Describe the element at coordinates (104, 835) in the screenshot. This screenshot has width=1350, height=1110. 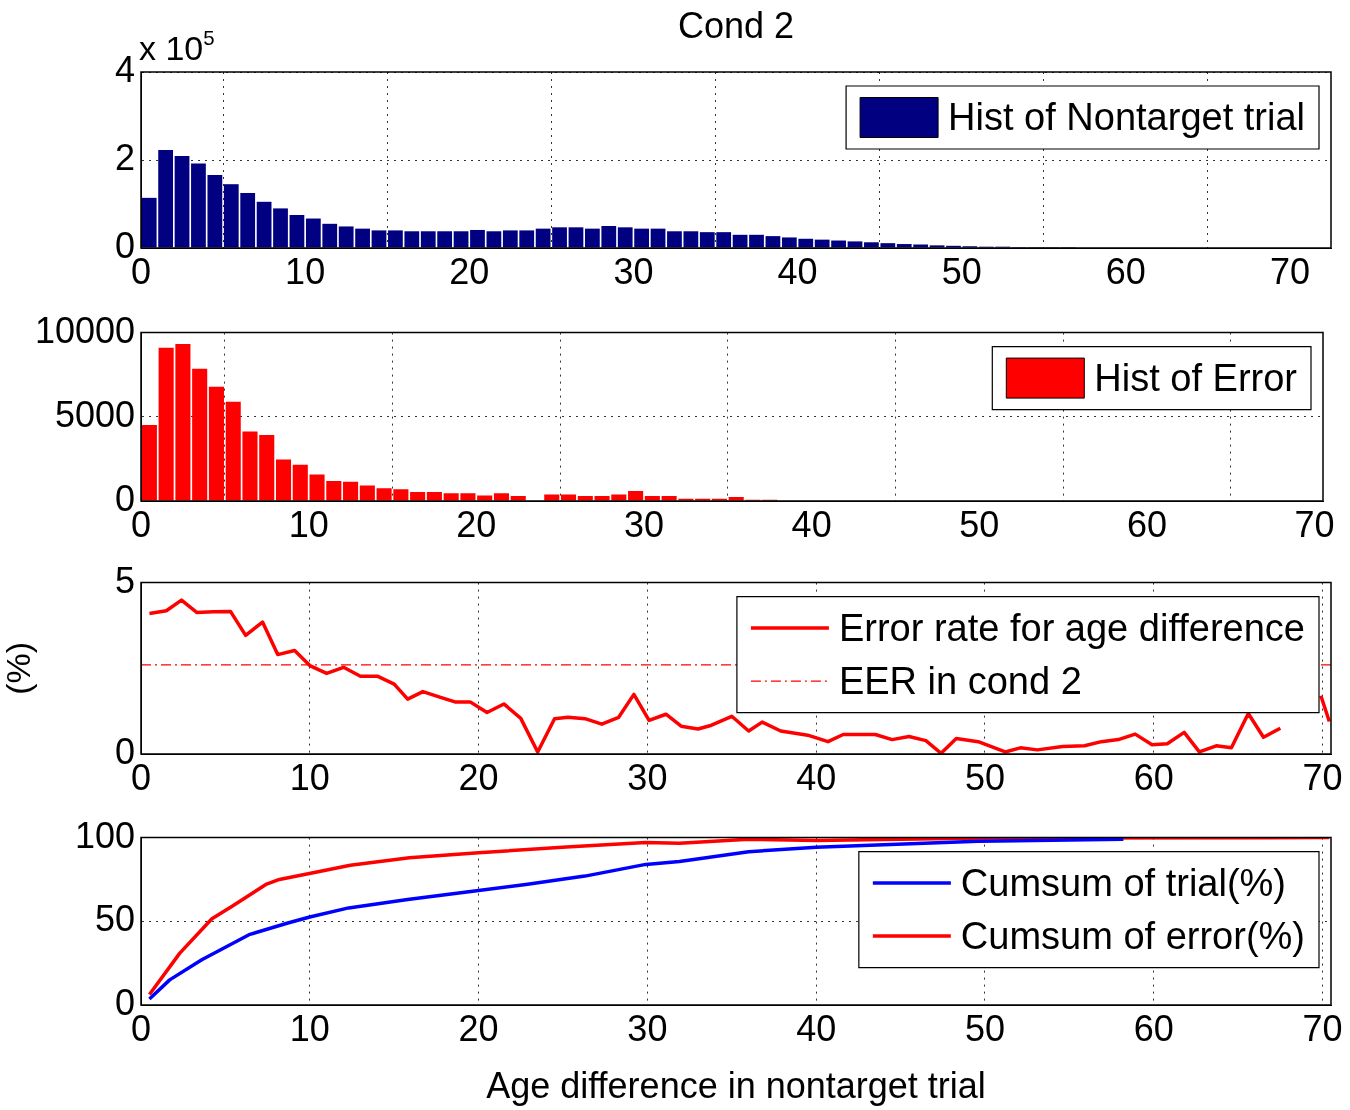
I see `y-tick-label: 100` at that location.